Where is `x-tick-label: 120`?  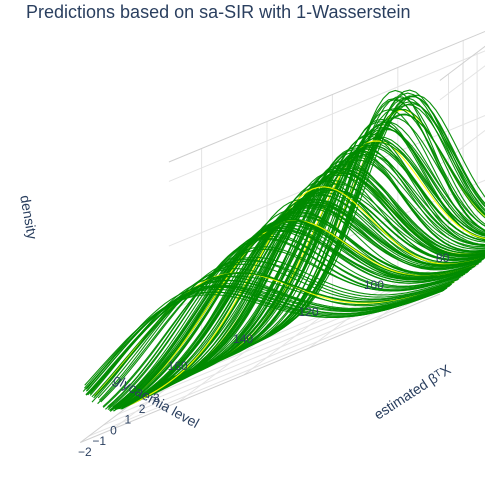
x-tick-label: 120 is located at coordinates (308, 312).